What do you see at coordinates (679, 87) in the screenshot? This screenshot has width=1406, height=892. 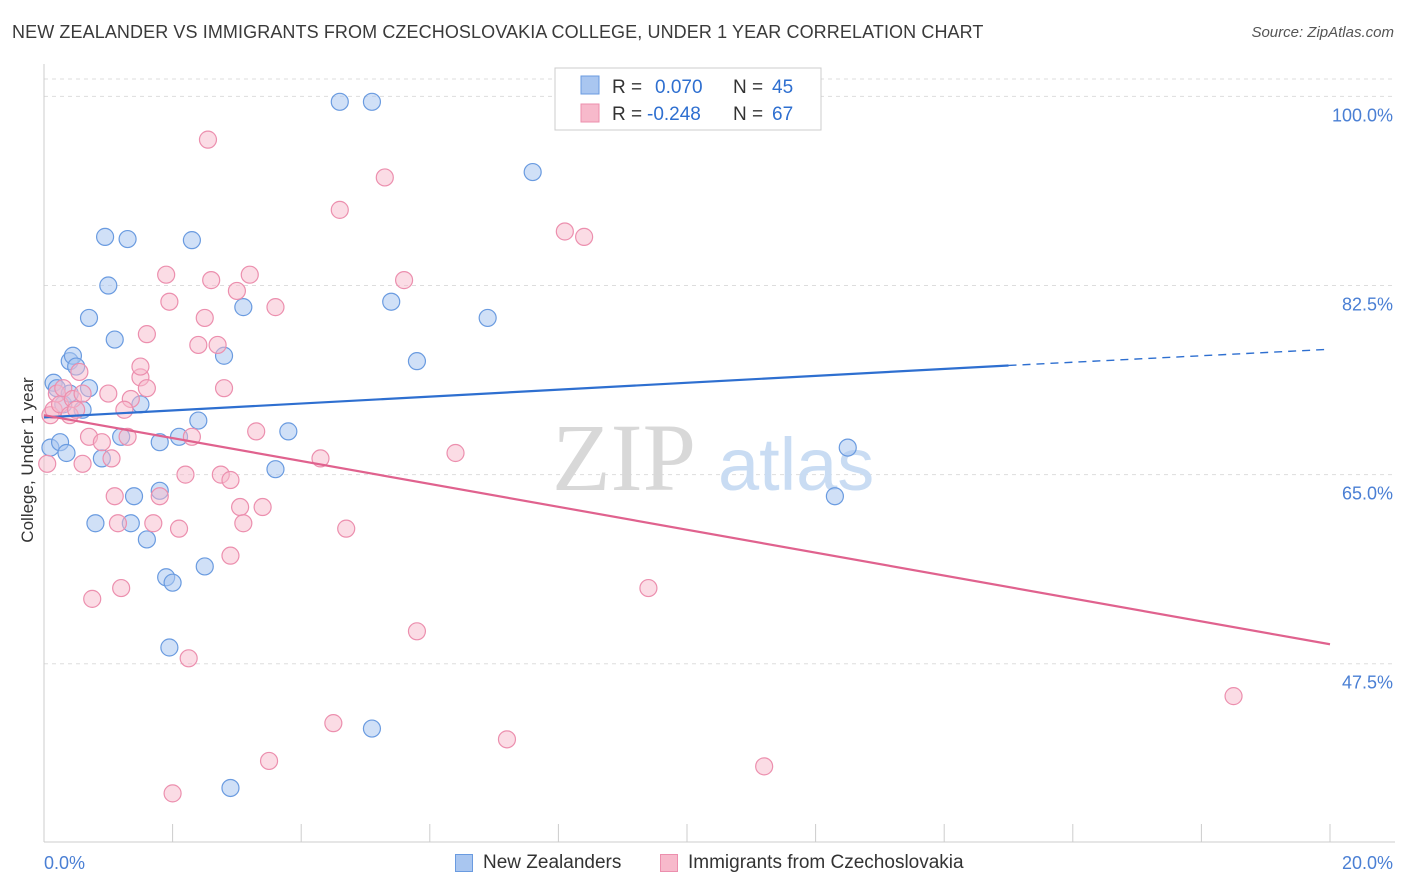 I see `legend-r-value-1: 0.070` at bounding box center [679, 87].